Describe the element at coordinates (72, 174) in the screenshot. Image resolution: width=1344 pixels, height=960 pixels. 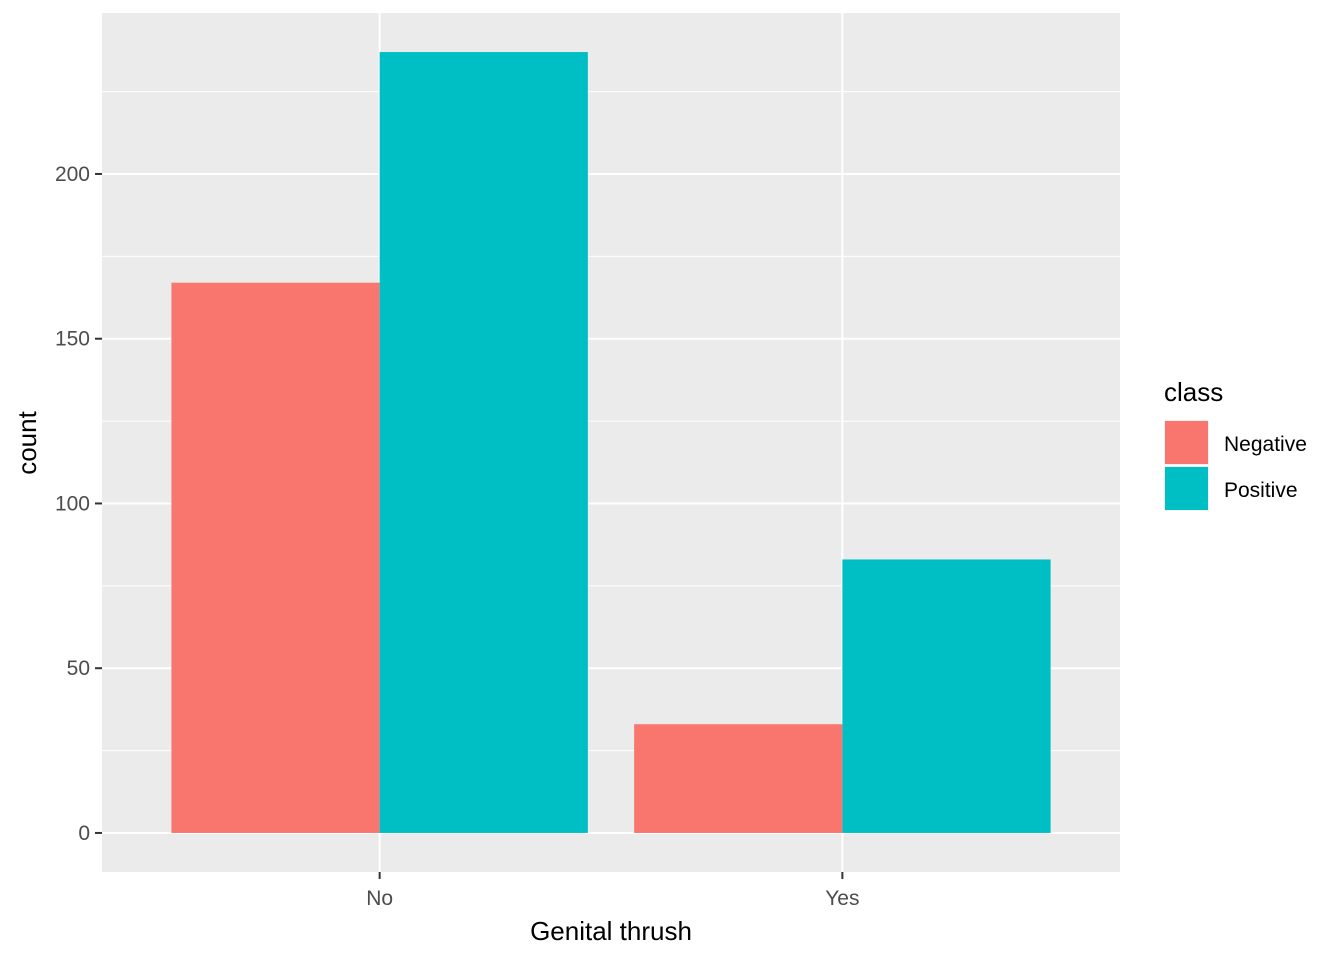
I see `y-tick-label: 200` at that location.